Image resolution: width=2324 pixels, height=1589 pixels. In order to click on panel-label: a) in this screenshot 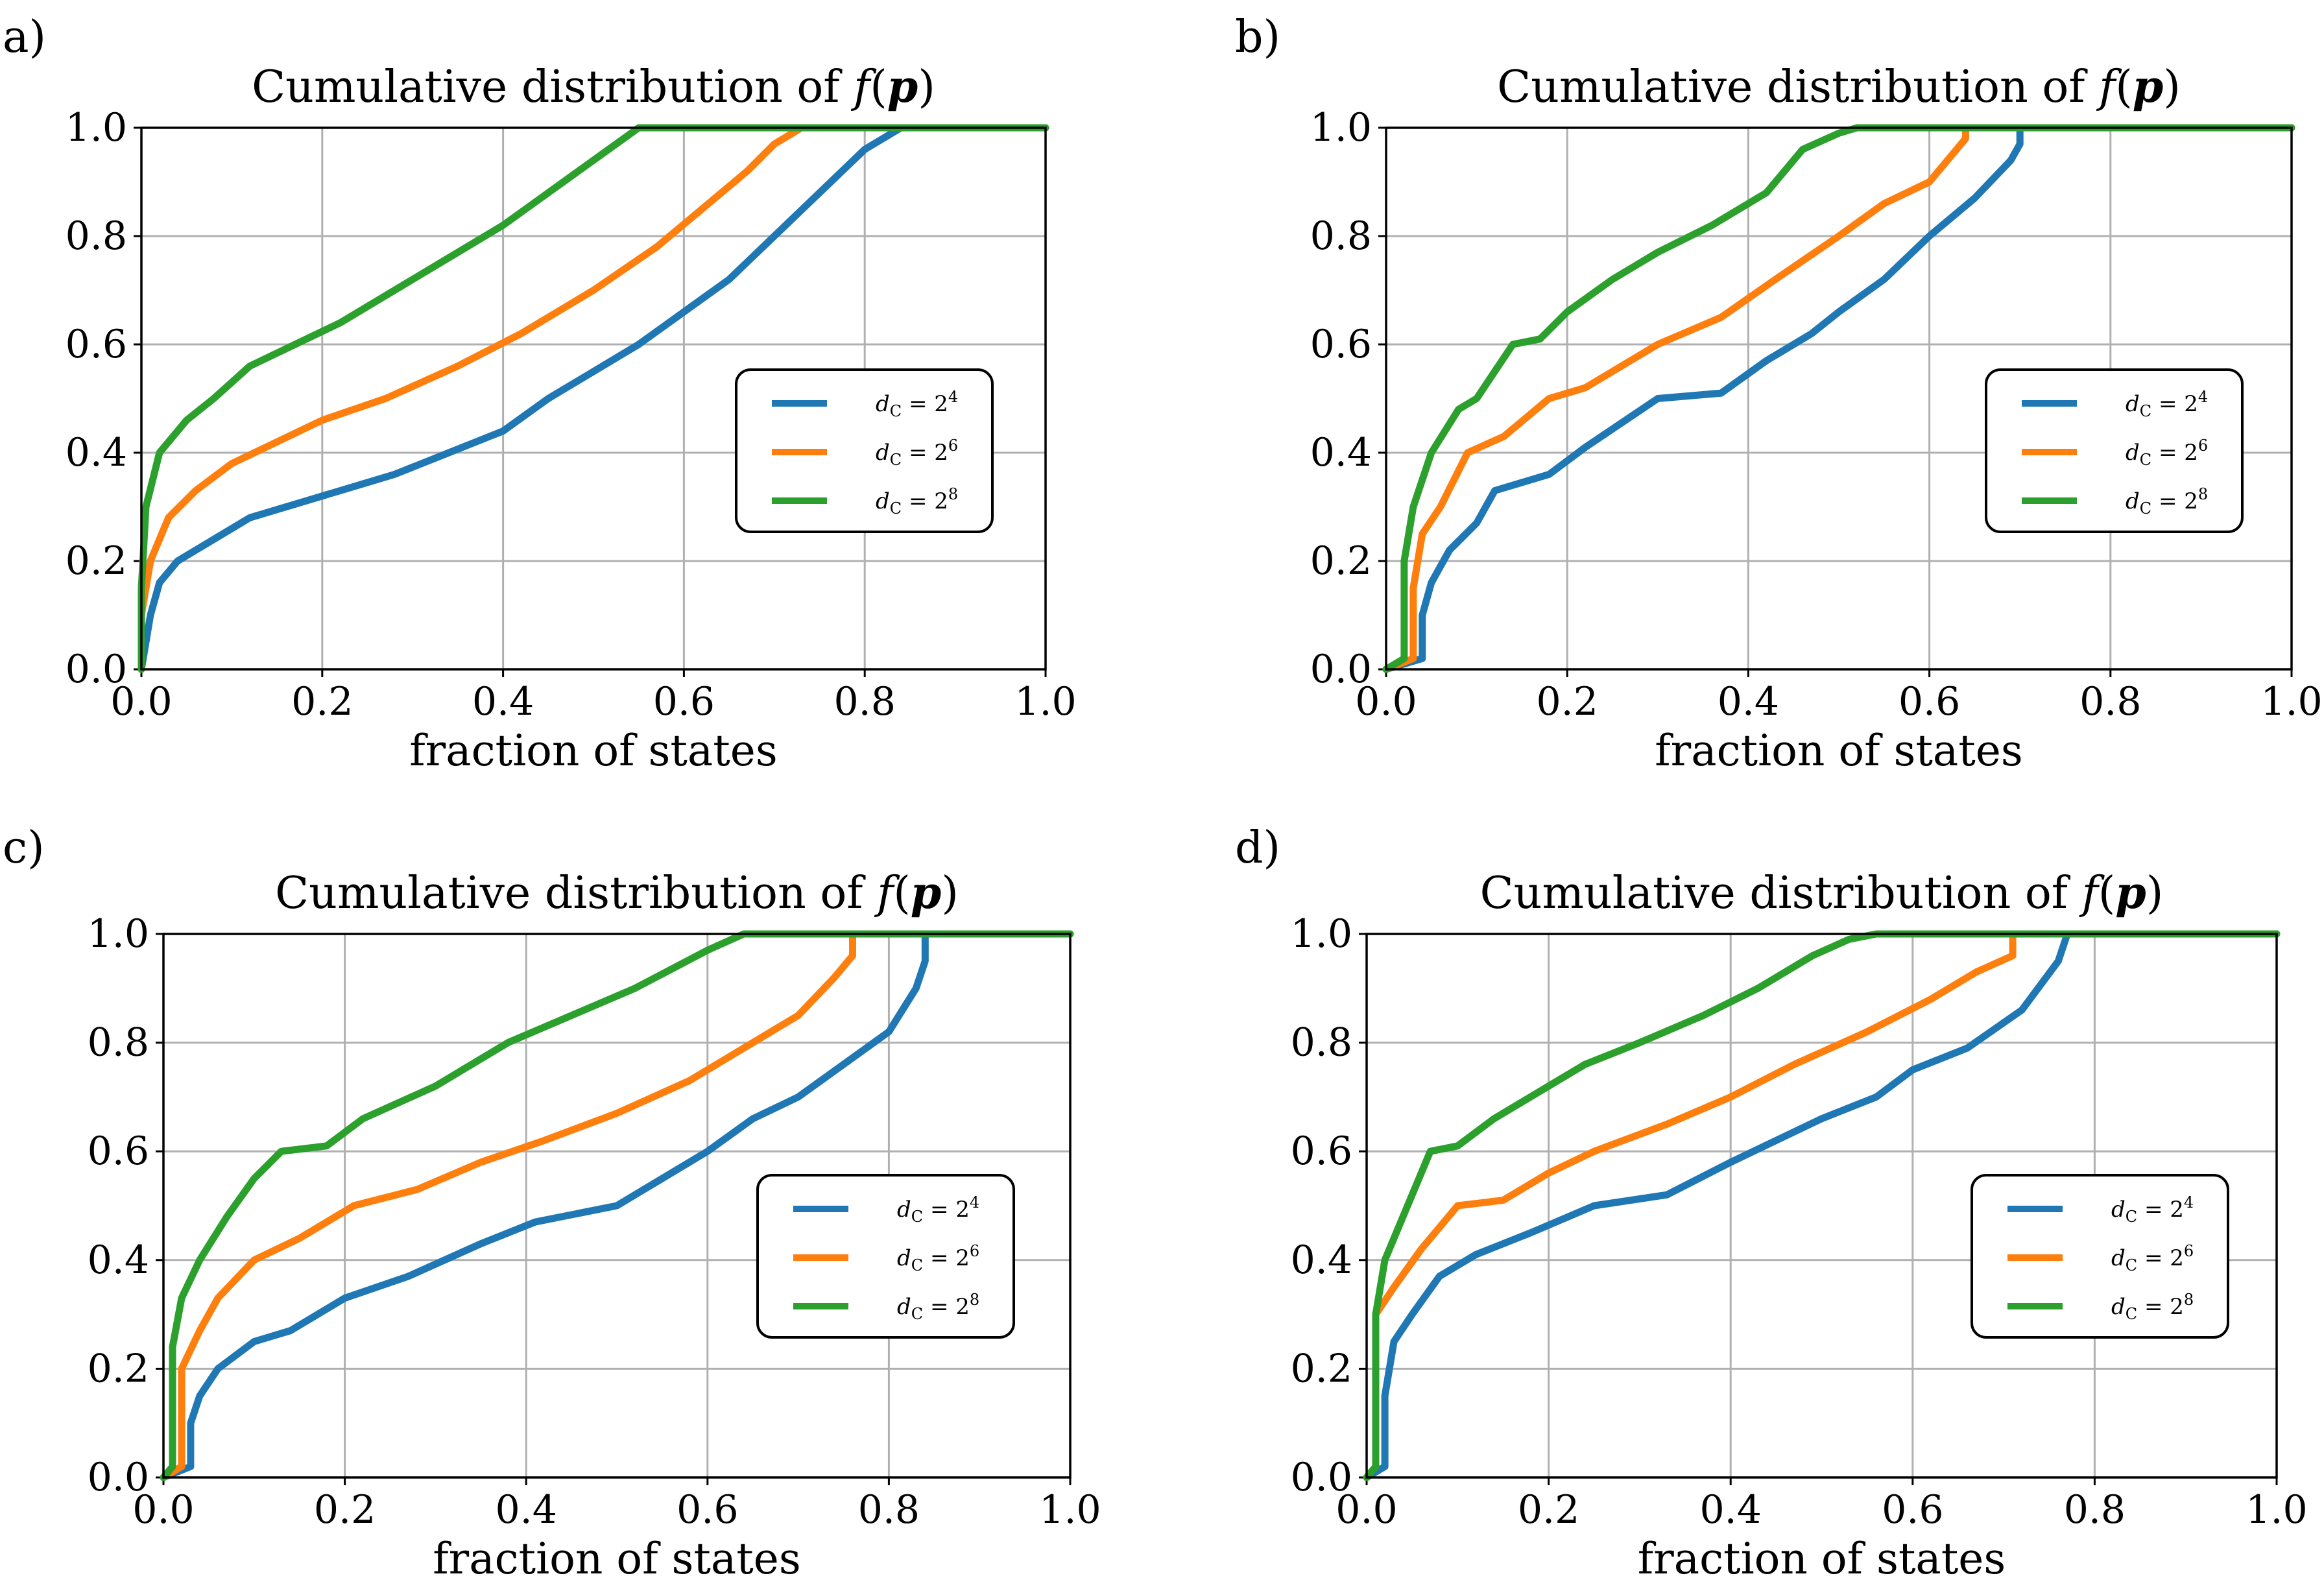, I will do `click(24, 37)`.